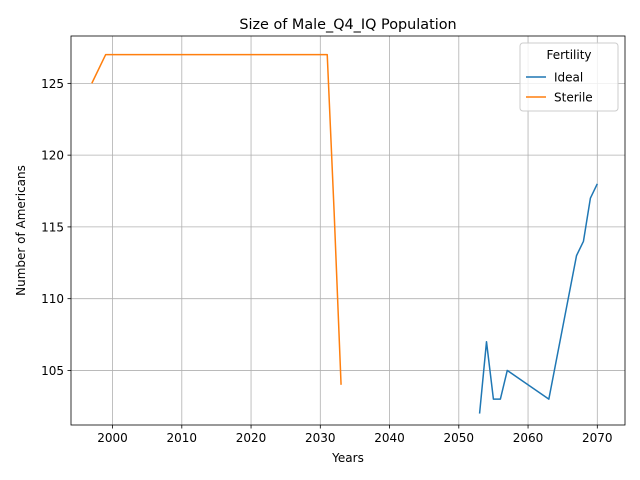  I want to click on x-axis-label: Years, so click(347, 458).